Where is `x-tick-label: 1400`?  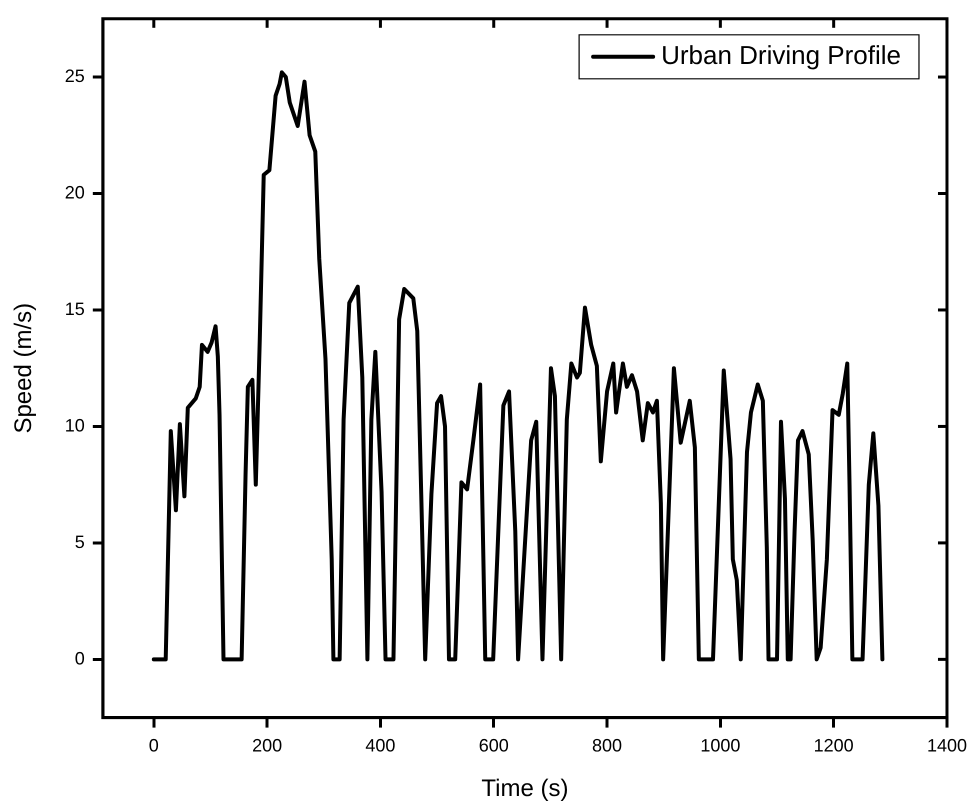 x-tick-label: 1400 is located at coordinates (946, 745).